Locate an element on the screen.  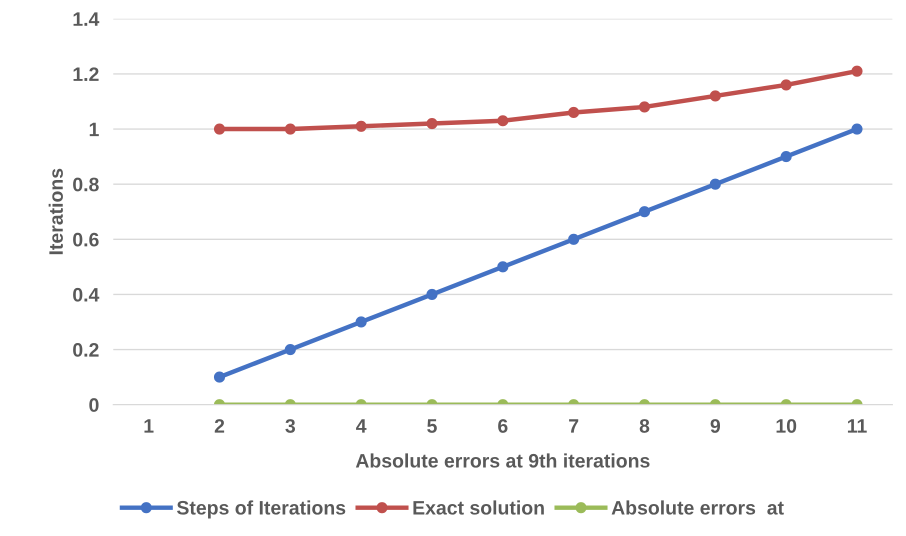
x-tick-label: 11 is located at coordinates (857, 426).